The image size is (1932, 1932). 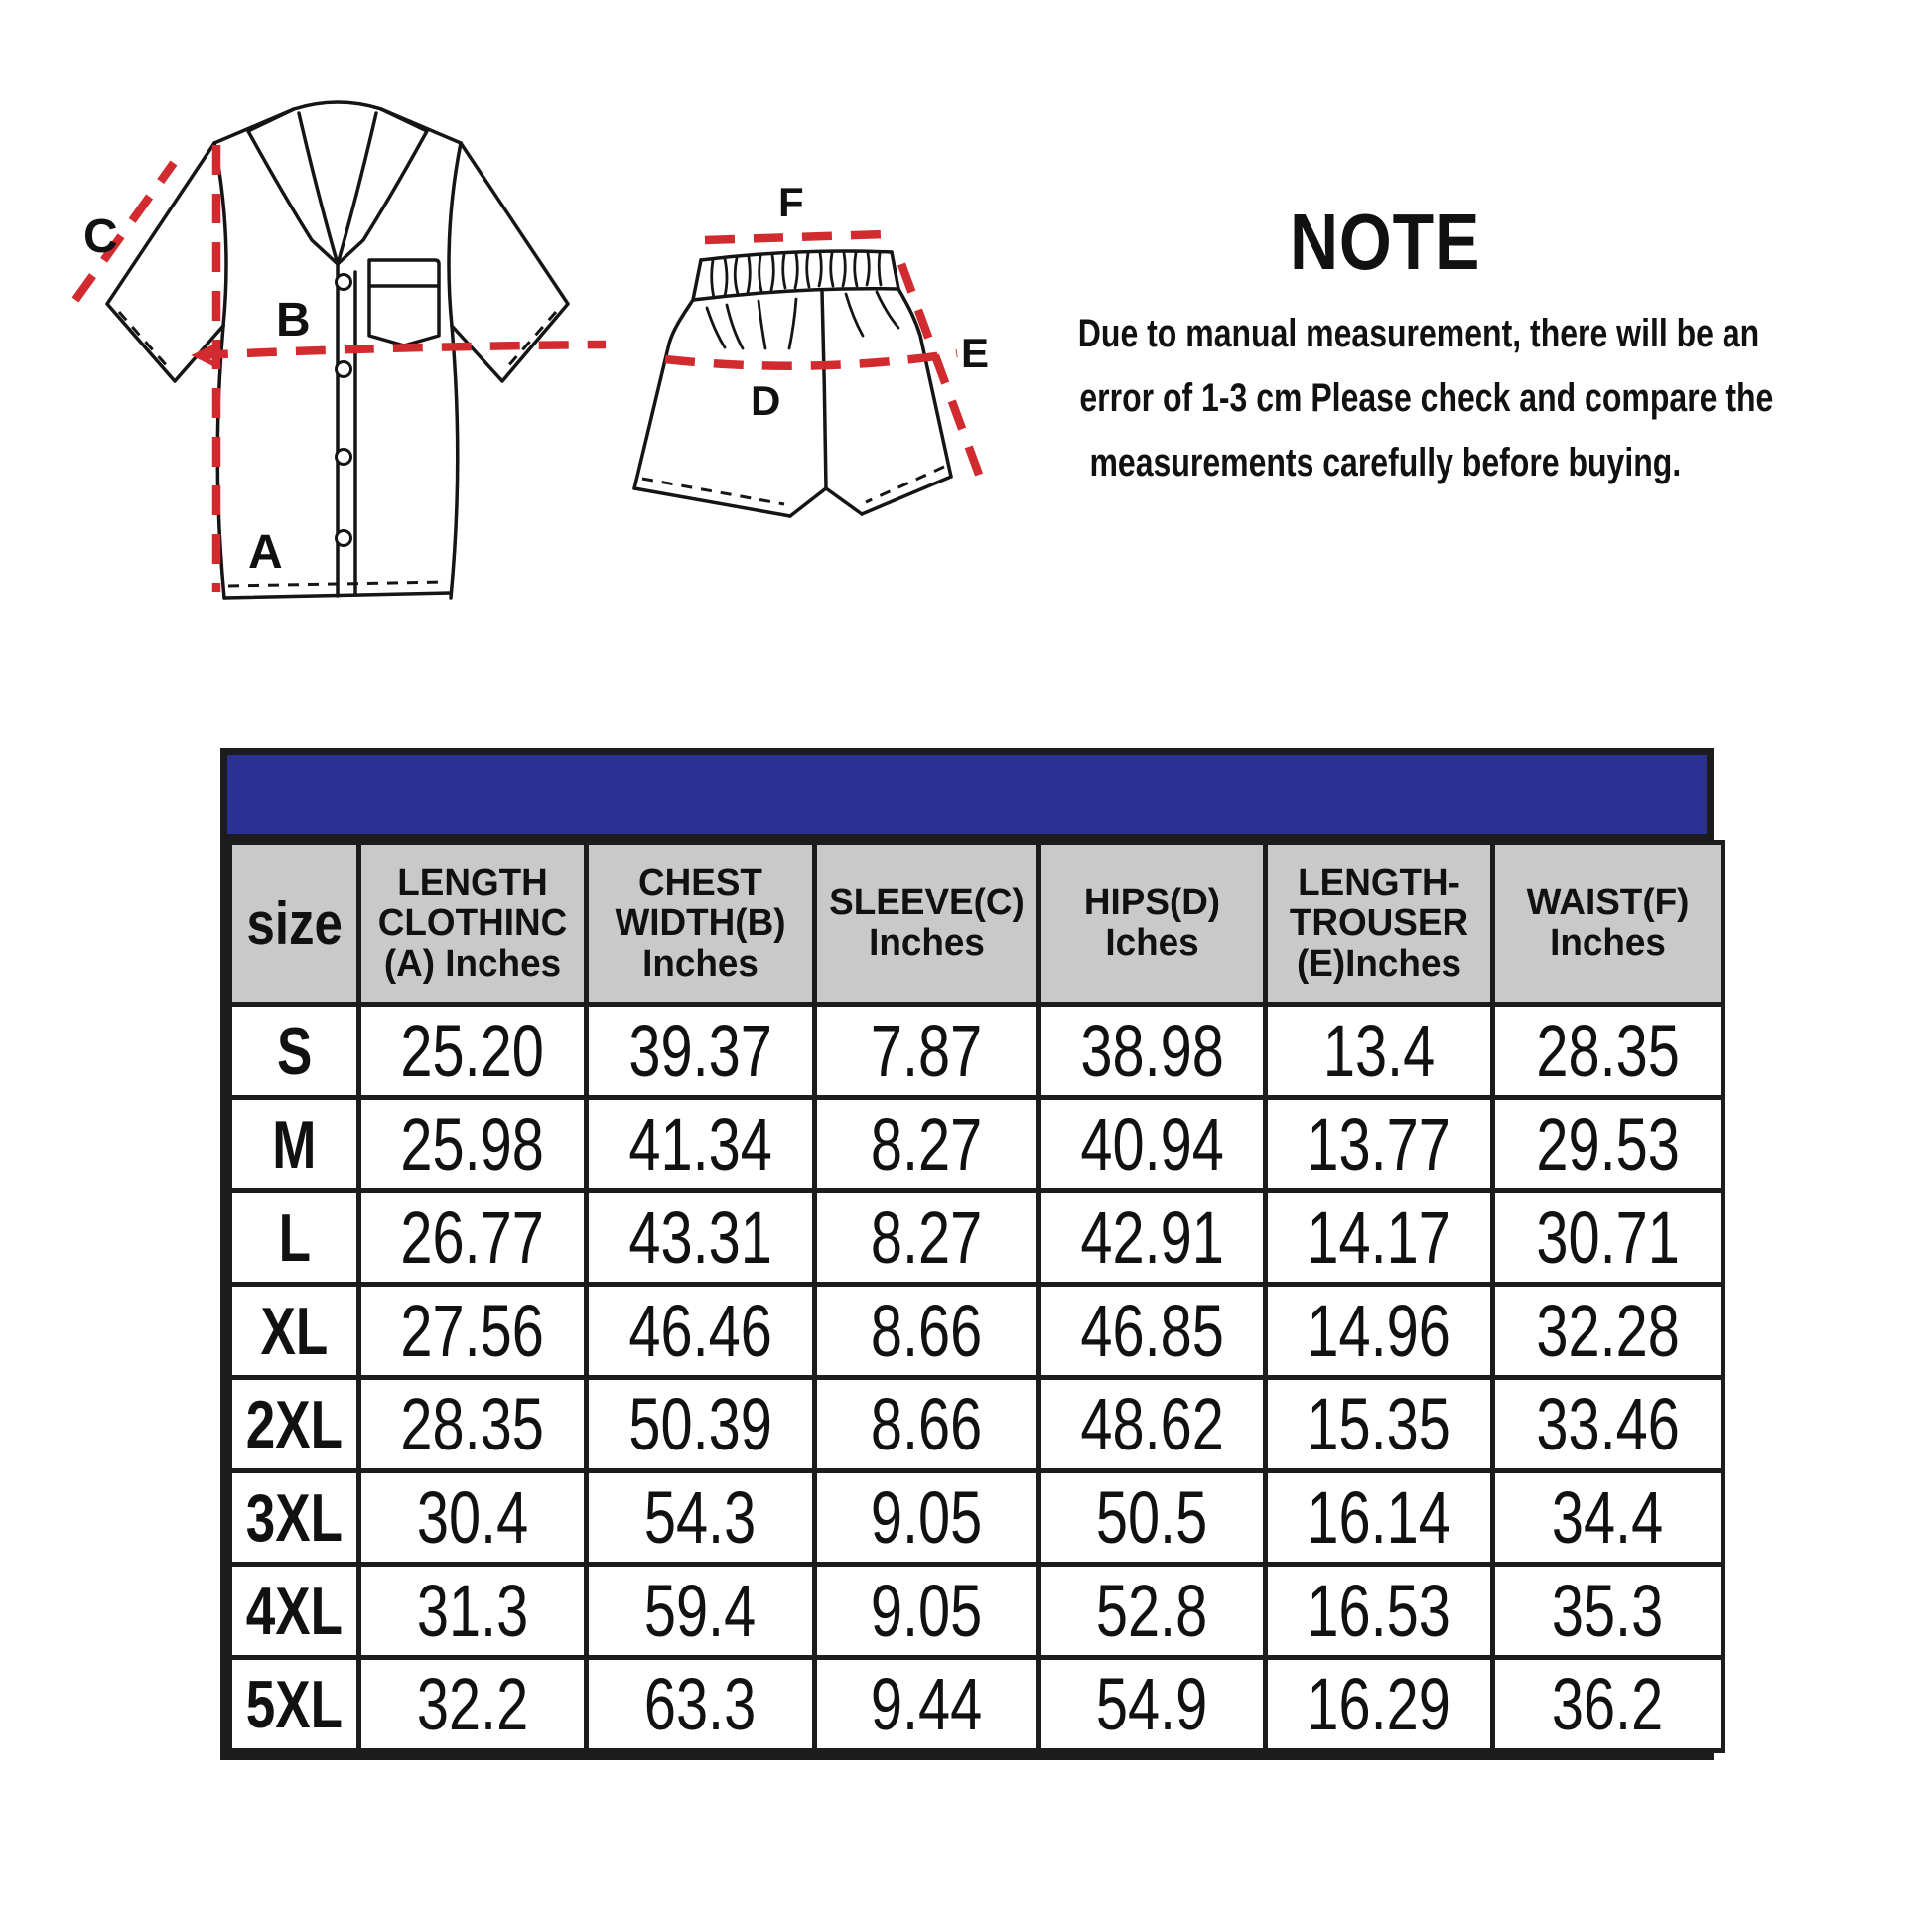 I want to click on measurement-value: 50.39, so click(x=700, y=1424).